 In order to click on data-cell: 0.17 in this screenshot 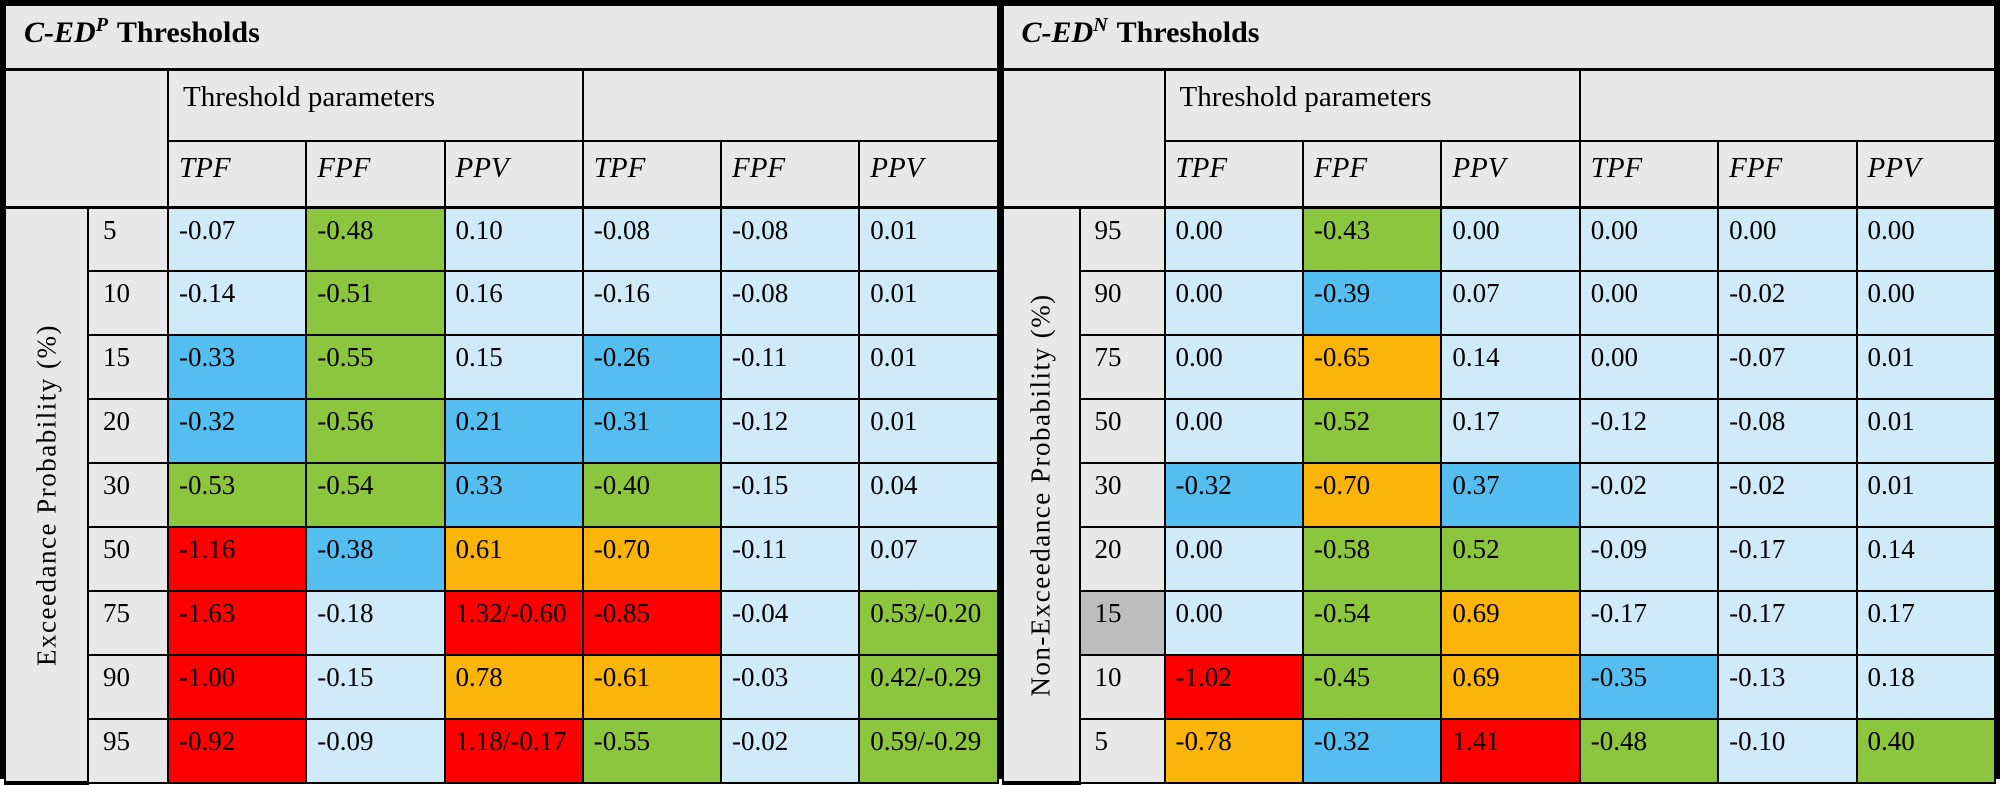, I will do `click(1926, 623)`.